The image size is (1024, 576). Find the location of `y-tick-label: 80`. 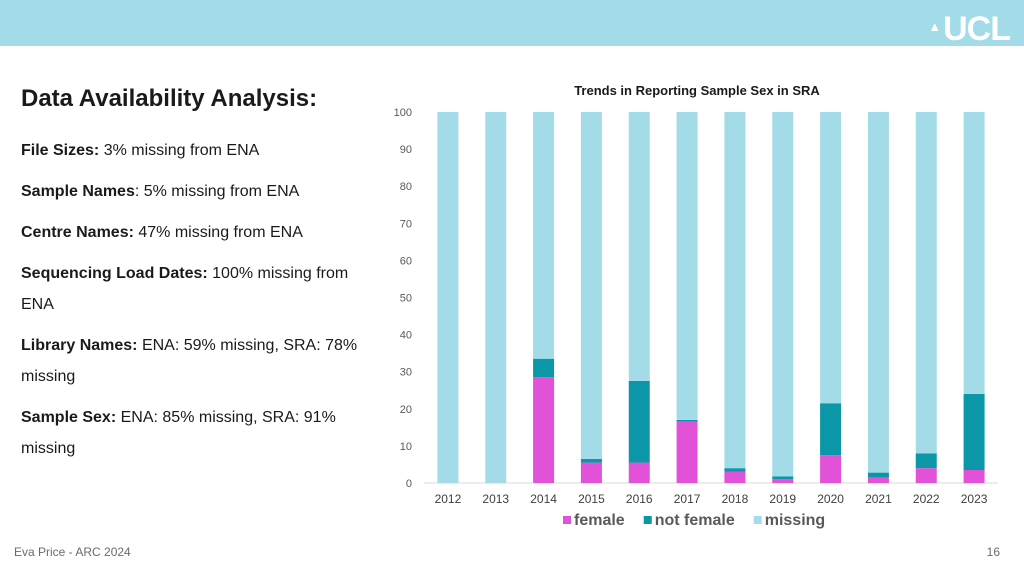

y-tick-label: 80 is located at coordinates (406, 187).